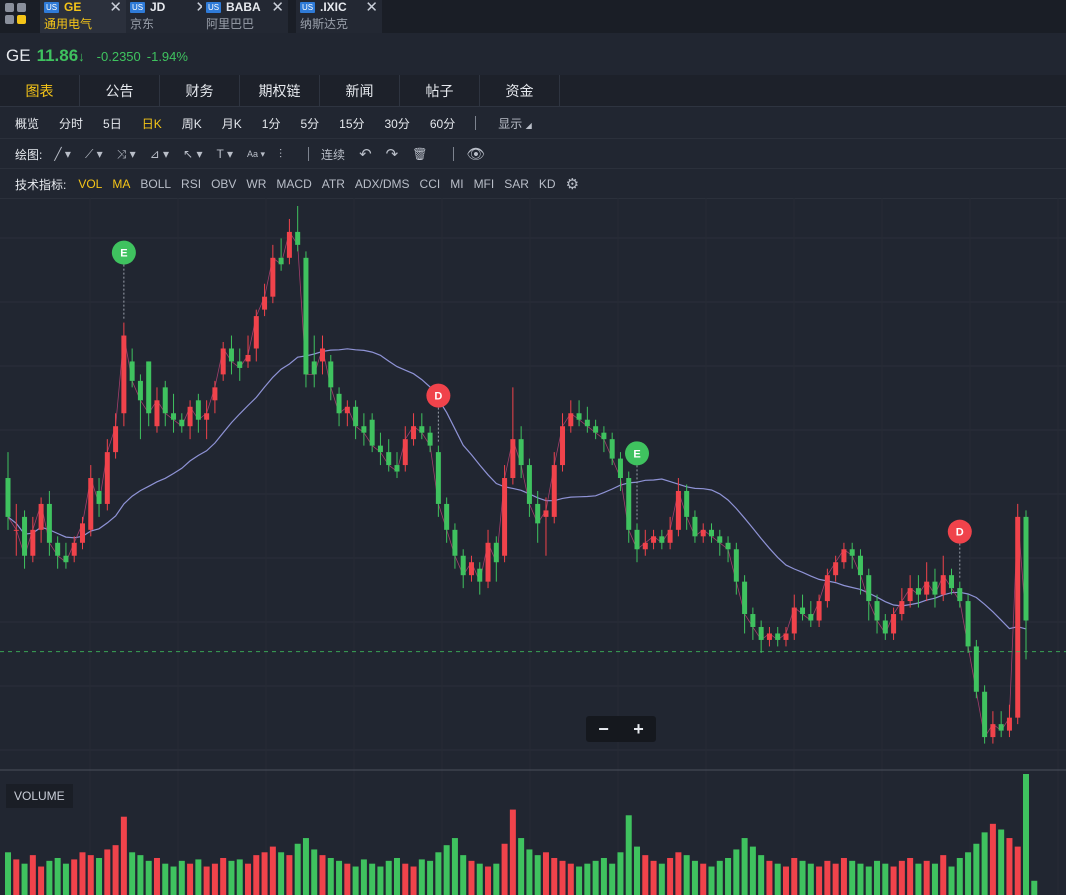 Image resolution: width=1066 pixels, height=895 pixels. Describe the element at coordinates (476, 154) in the screenshot. I see `eye-icon: 👁` at that location.